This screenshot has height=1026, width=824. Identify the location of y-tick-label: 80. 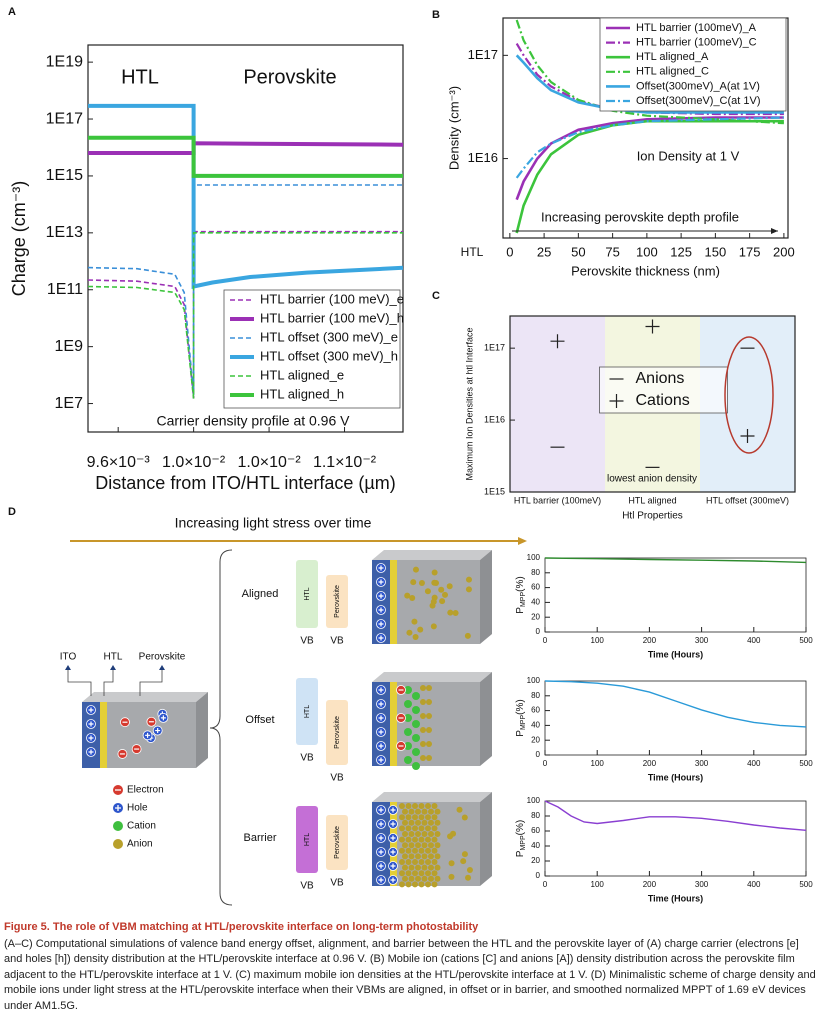
(535, 695).